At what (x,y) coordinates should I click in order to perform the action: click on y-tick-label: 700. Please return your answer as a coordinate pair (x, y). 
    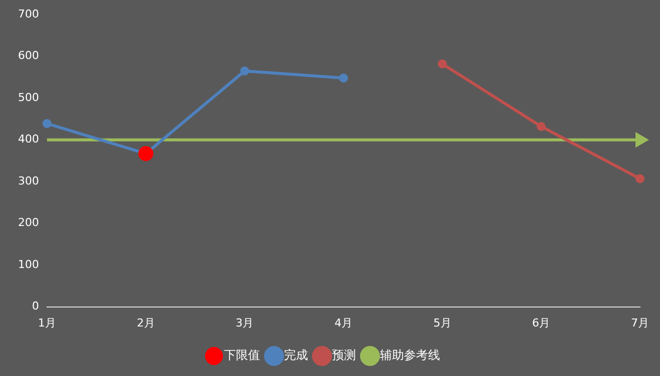
    Looking at the image, I should click on (28, 13).